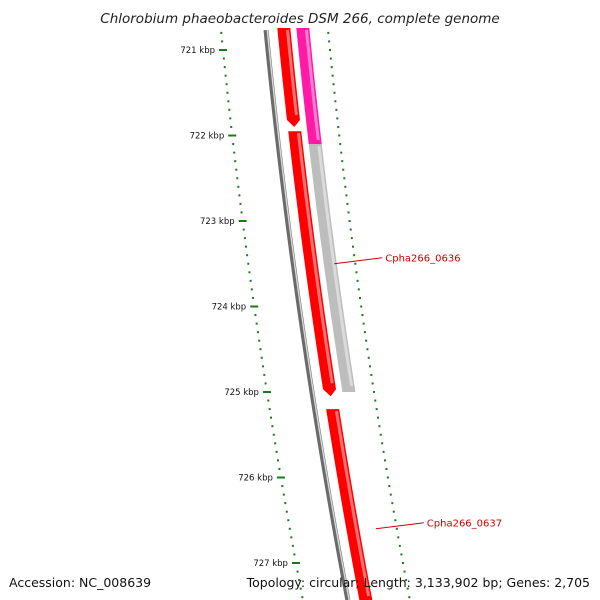  I want to click on tick-label: 721 kbp, so click(197, 51).